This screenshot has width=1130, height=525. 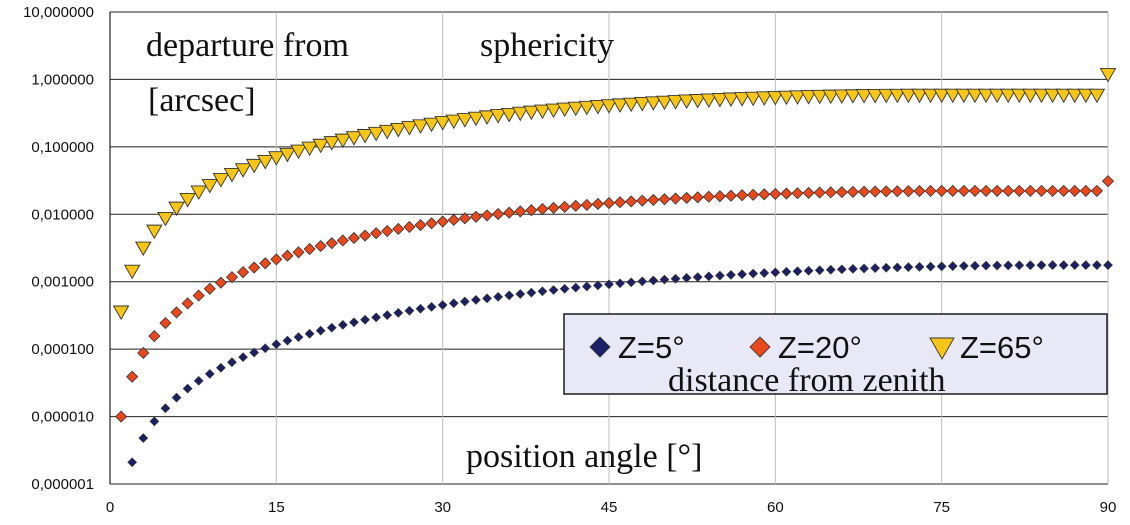 What do you see at coordinates (1002, 347) in the screenshot?
I see `legend-label: Z=65°` at bounding box center [1002, 347].